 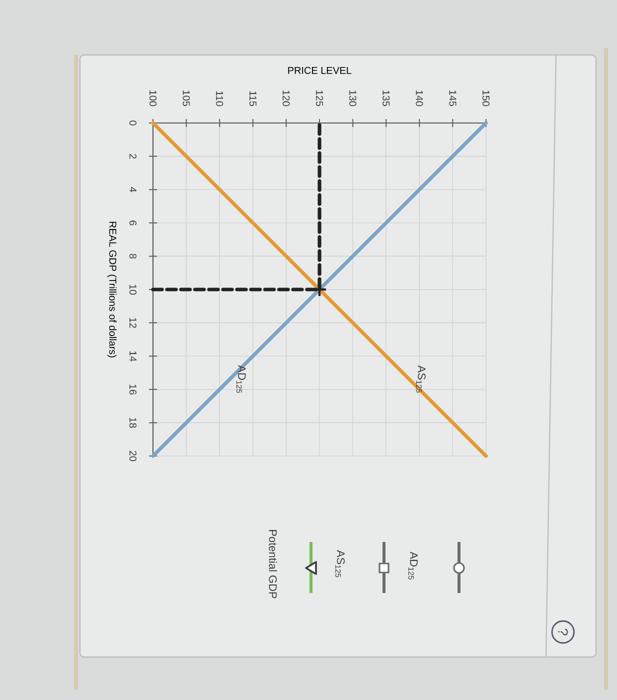 I want to click on text: Potential GDP, so click(x=273, y=564).